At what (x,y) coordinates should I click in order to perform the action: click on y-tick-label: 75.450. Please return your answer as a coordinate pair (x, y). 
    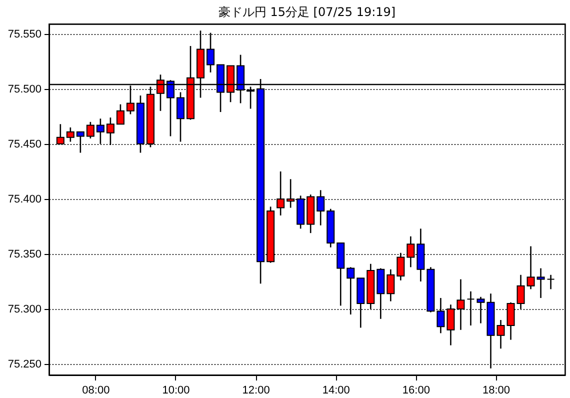
    Looking at the image, I should click on (25, 144).